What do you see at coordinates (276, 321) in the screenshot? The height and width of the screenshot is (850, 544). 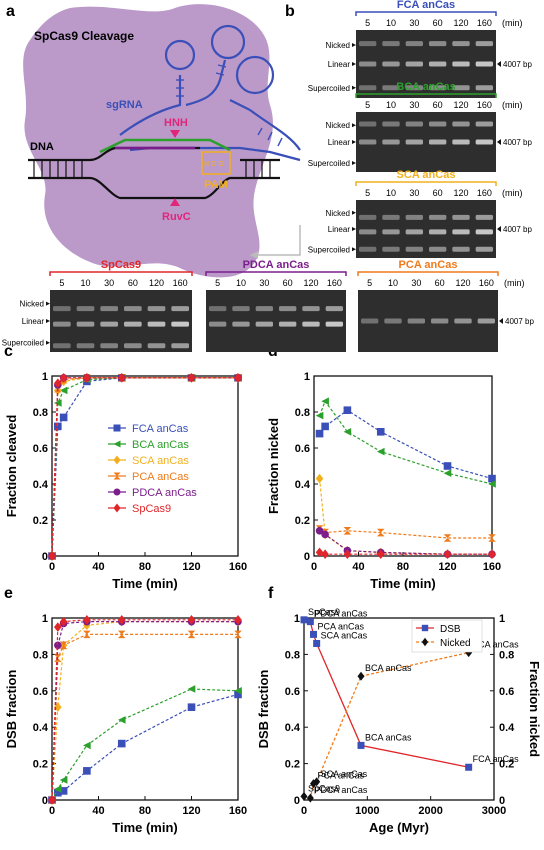 I see `gel-image-pdca` at bounding box center [276, 321].